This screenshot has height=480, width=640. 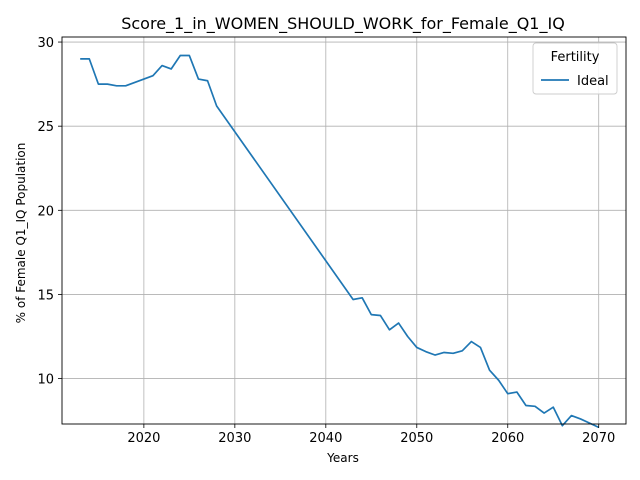 I want to click on x-tick-label: 2030, so click(x=234, y=438).